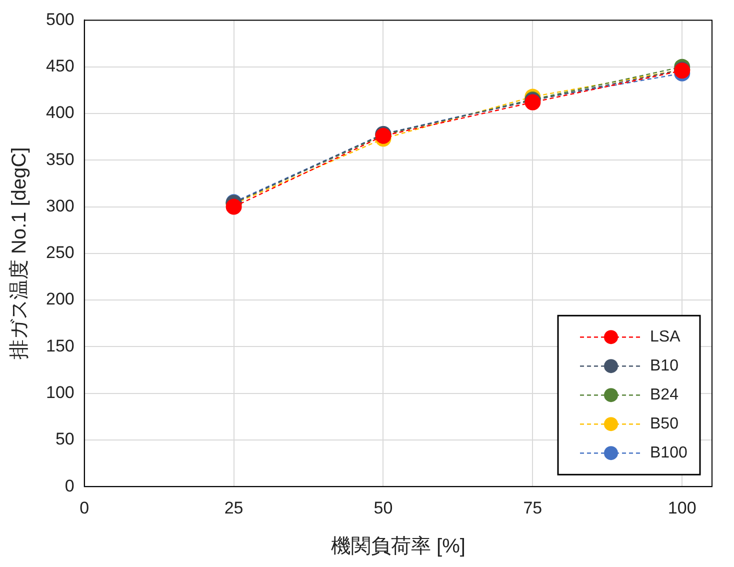 Image resolution: width=734 pixels, height=567 pixels. I want to click on legend-label: B10, so click(664, 366).